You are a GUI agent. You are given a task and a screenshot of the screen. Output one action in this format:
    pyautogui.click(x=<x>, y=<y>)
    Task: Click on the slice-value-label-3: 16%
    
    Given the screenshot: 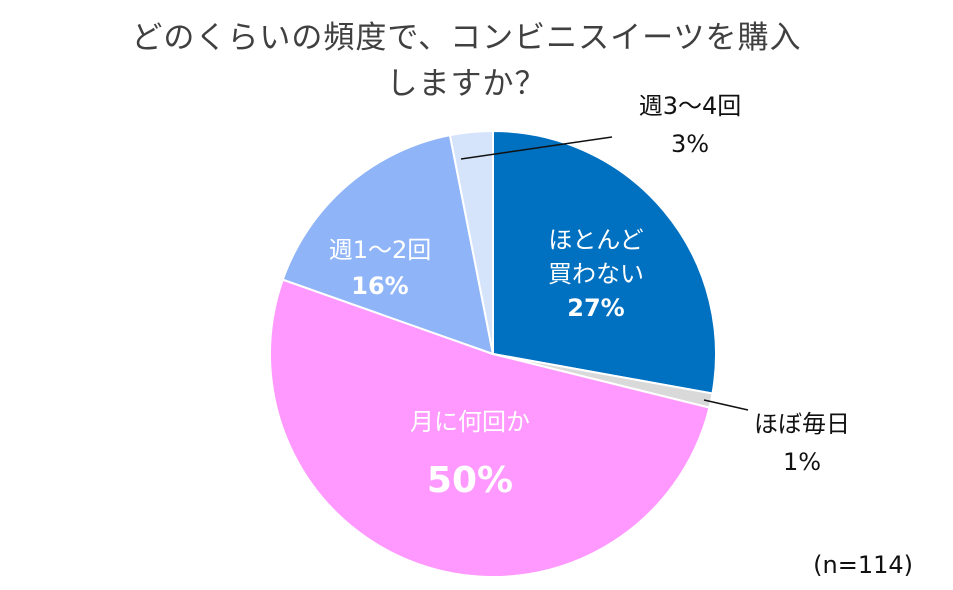 What is the action you would take?
    pyautogui.click(x=379, y=286)
    